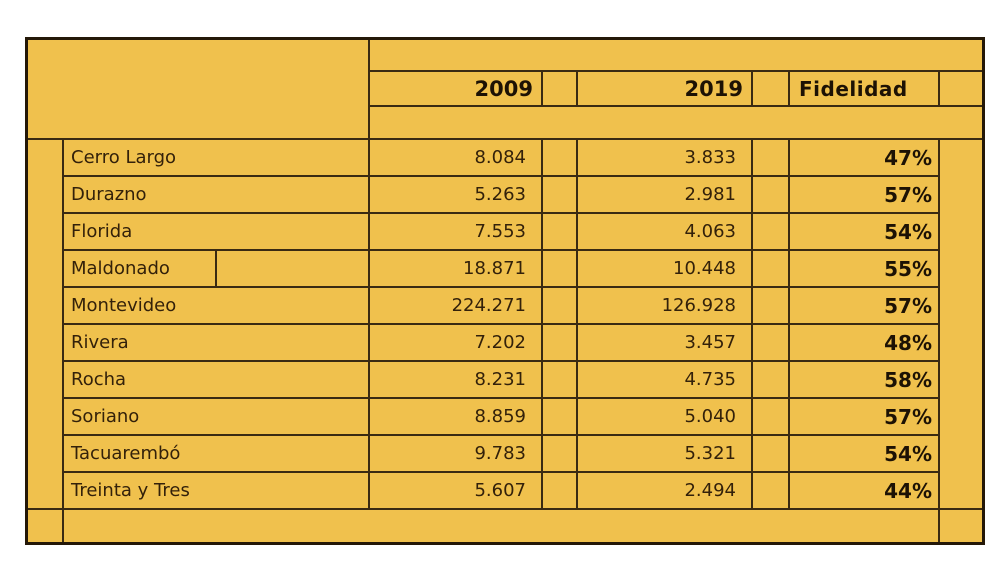  Describe the element at coordinates (665, 306) in the screenshot. I see `cell-2019: 126.928` at that location.